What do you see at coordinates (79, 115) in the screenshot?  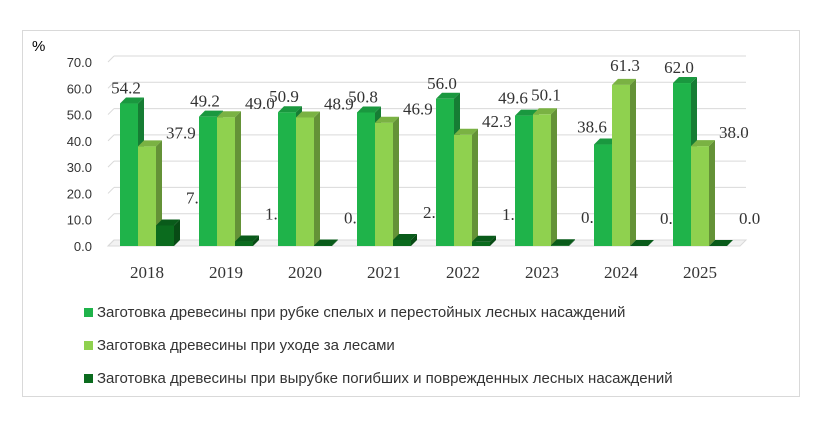 I see `y-tick-label: 50.0` at bounding box center [79, 115].